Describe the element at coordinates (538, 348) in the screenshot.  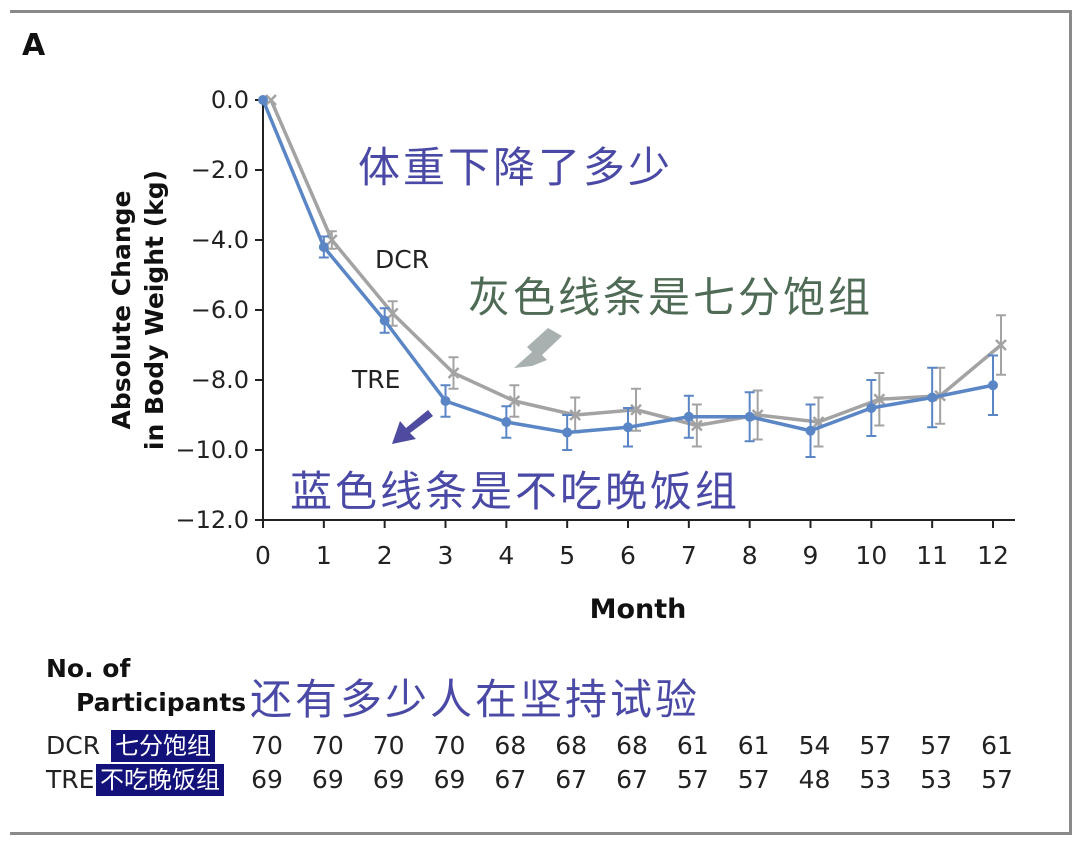
I see `gray-arrow-icon` at that location.